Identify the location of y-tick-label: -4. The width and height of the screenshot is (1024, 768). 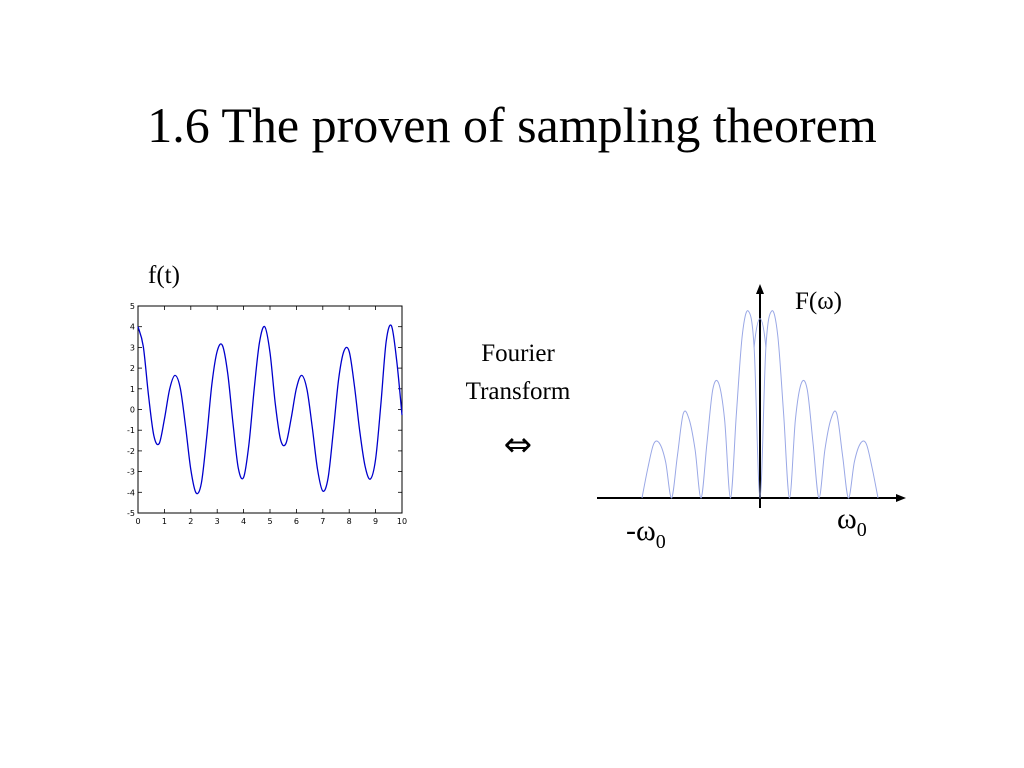
(131, 492).